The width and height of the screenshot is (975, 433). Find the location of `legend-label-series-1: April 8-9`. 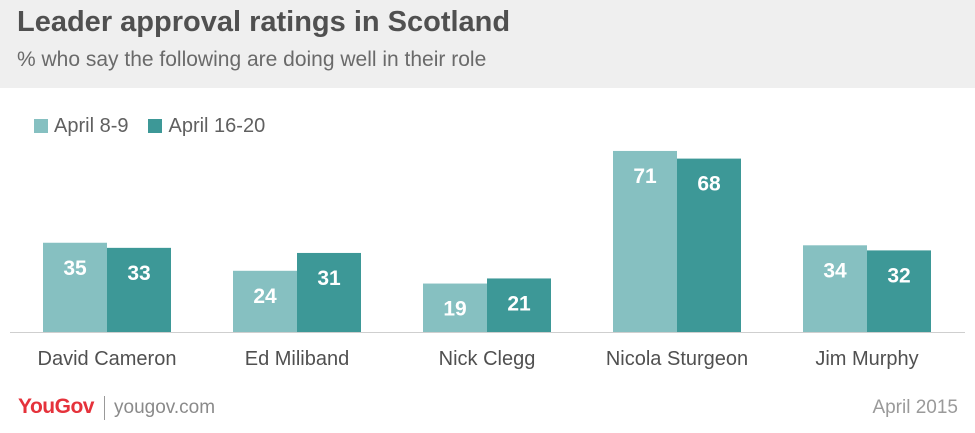

legend-label-series-1: April 8-9 is located at coordinates (91, 125).